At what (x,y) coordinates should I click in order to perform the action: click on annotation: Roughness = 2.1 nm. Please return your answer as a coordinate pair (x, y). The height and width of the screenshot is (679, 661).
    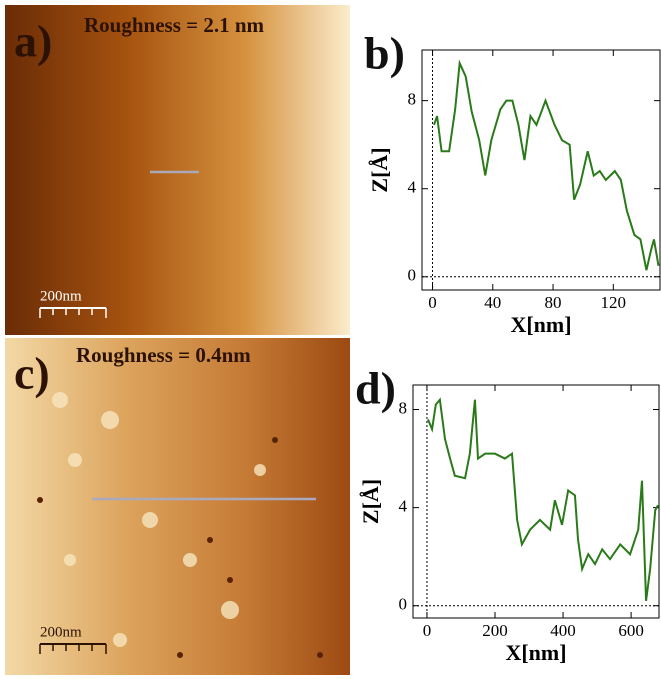
    Looking at the image, I should click on (174, 25).